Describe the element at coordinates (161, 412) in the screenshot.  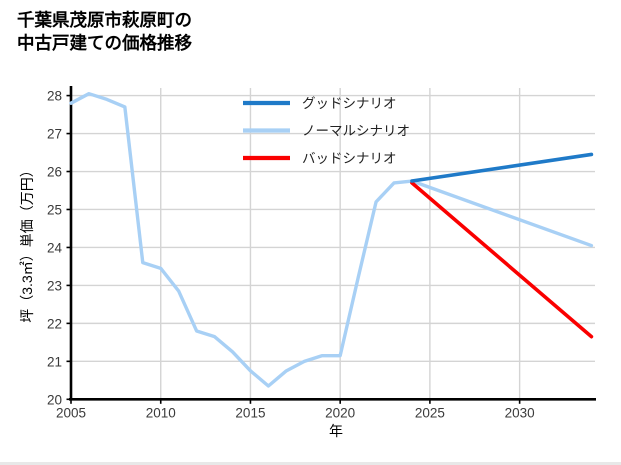
I see `x-tick-label: 2010` at that location.